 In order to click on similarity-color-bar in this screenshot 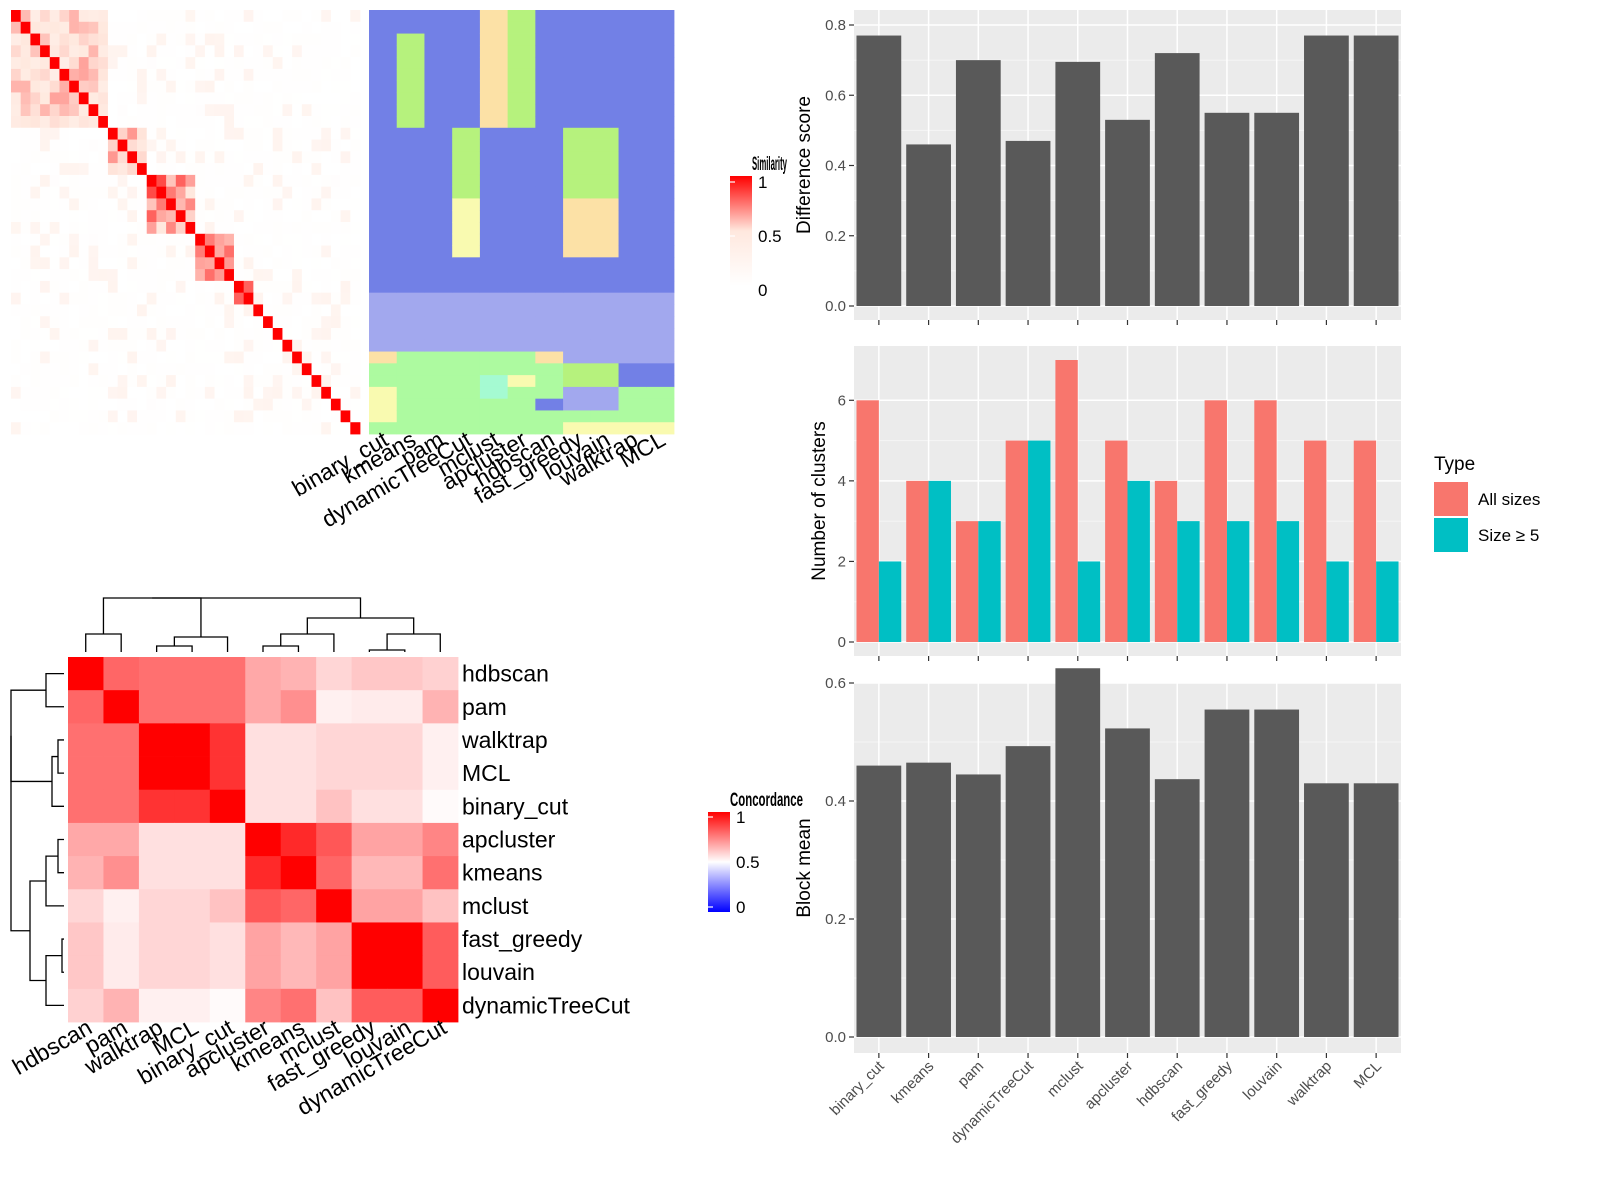, I will do `click(741, 231)`.